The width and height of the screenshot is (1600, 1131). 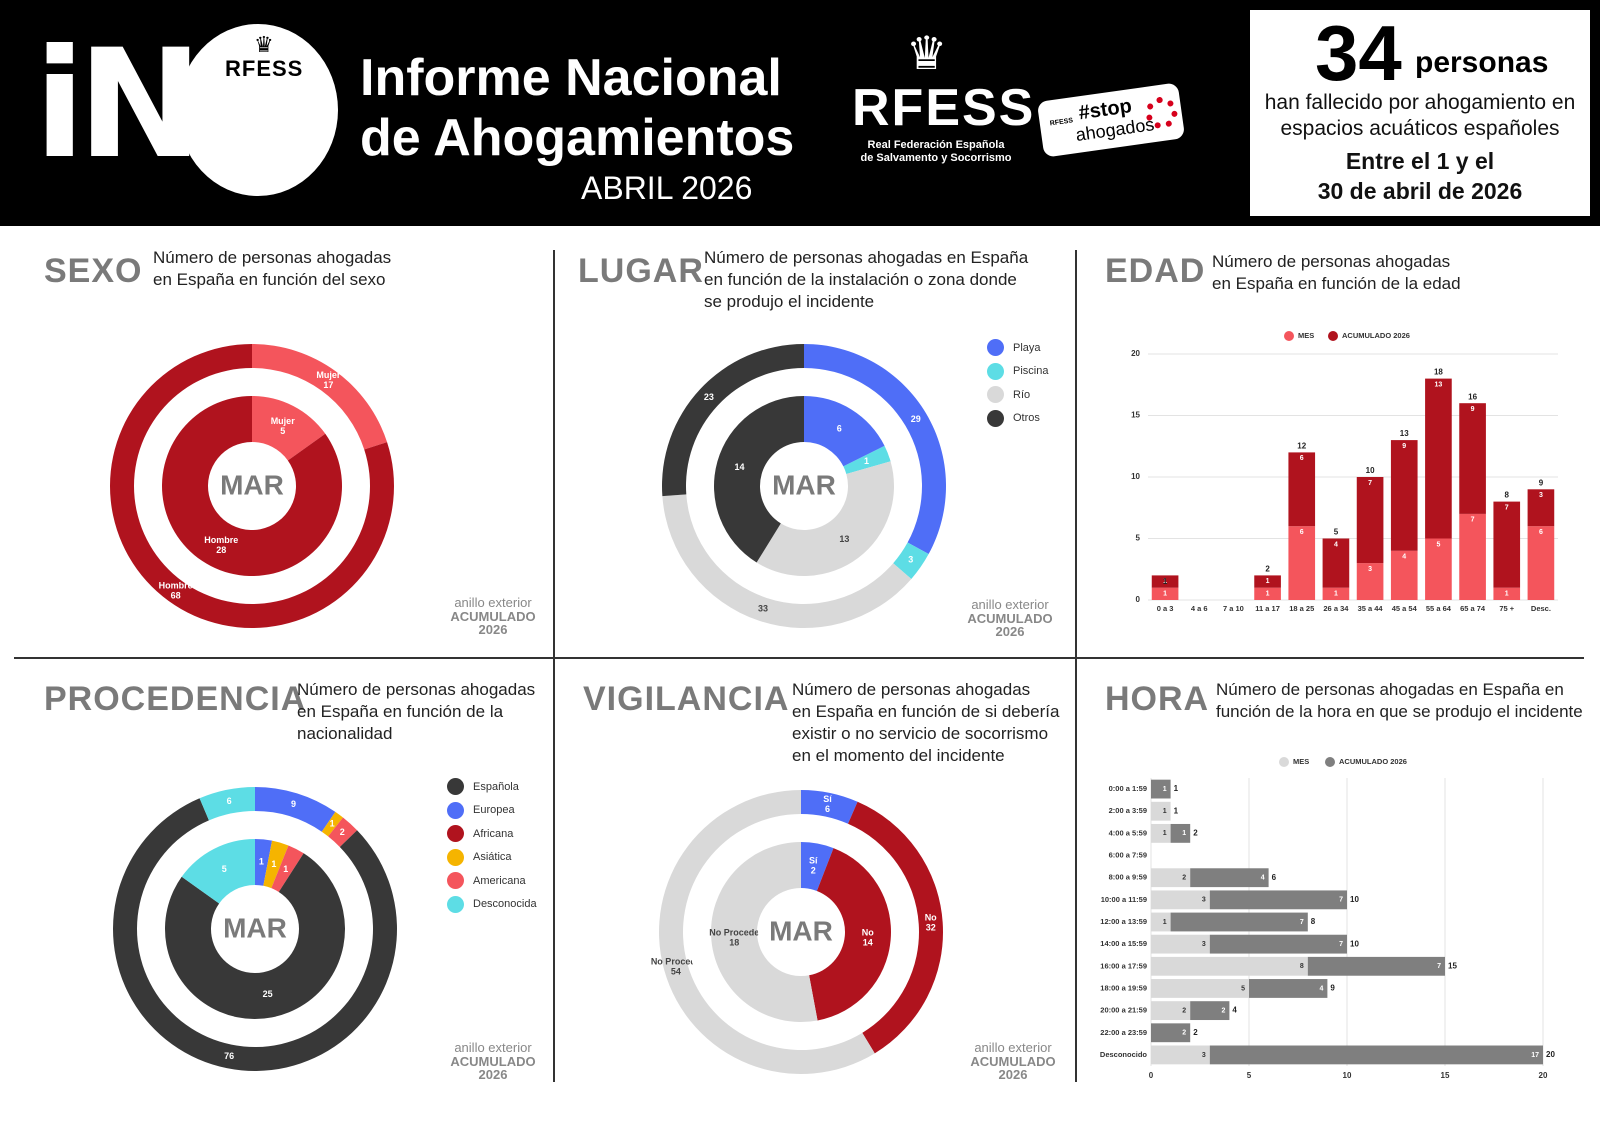 What do you see at coordinates (1420, 161) in the screenshot?
I see `summary-line3: Entre el 1 y el` at bounding box center [1420, 161].